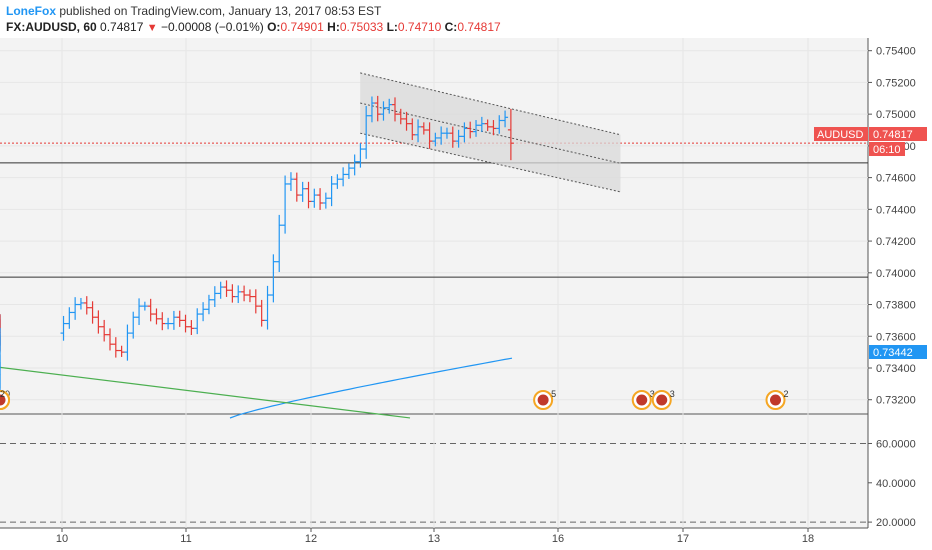 This screenshot has height=550, width=932. What do you see at coordinates (558, 539) in the screenshot?
I see `time-tick-label: 16` at bounding box center [558, 539].